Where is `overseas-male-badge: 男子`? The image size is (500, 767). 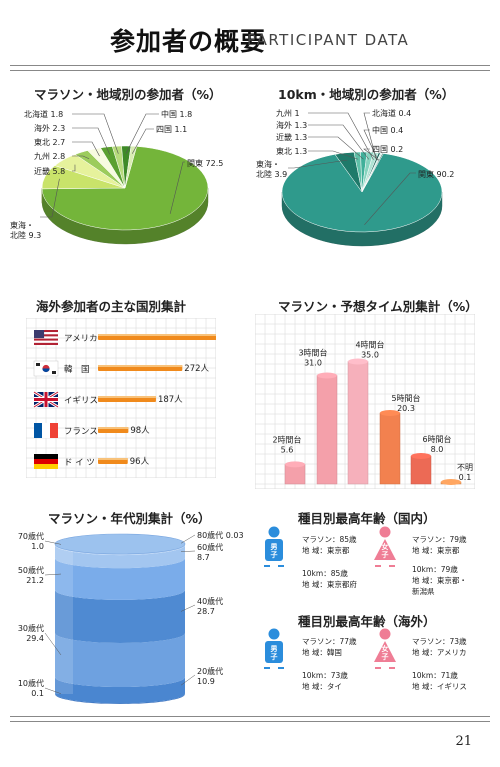
overseas-male-badge: 男子 is located at coordinates (274, 653).